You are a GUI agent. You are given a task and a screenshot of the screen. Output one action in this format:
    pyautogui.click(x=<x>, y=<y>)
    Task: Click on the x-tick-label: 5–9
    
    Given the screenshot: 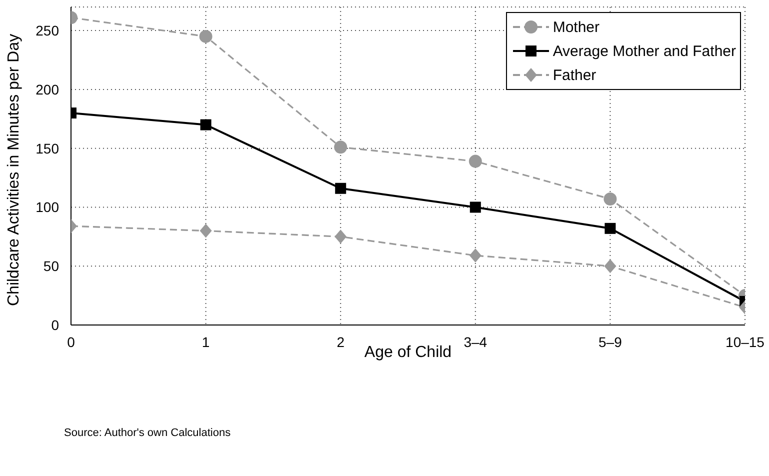 What is the action you would take?
    pyautogui.click(x=610, y=342)
    